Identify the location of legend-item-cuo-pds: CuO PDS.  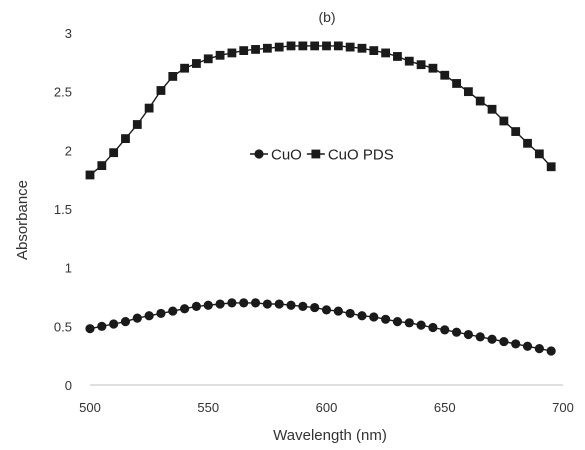
(350, 155).